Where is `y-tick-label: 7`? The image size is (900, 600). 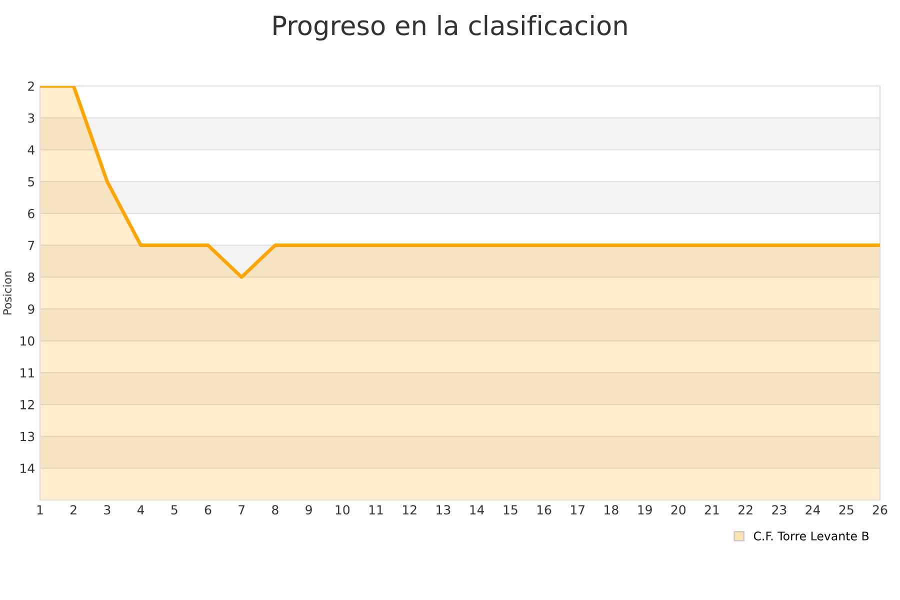 y-tick-label: 7 is located at coordinates (31, 245).